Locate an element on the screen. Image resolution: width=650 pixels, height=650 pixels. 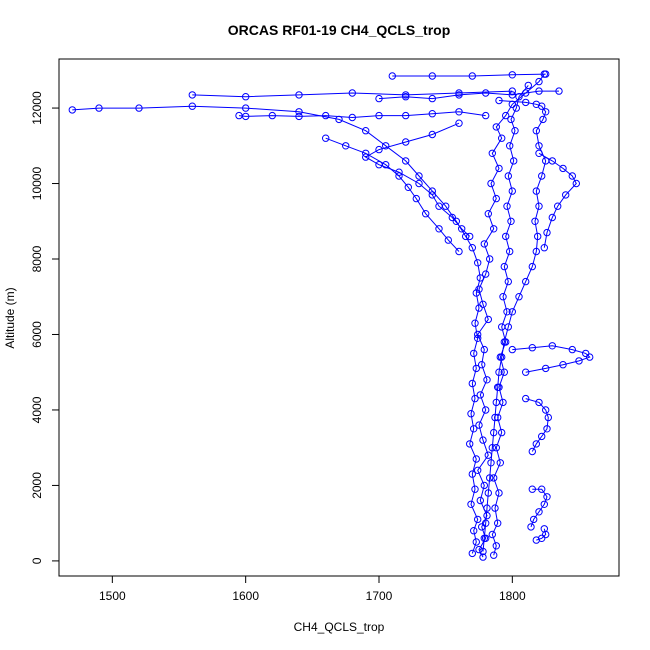
y-tick-label: 6000 is located at coordinates (37, 334).